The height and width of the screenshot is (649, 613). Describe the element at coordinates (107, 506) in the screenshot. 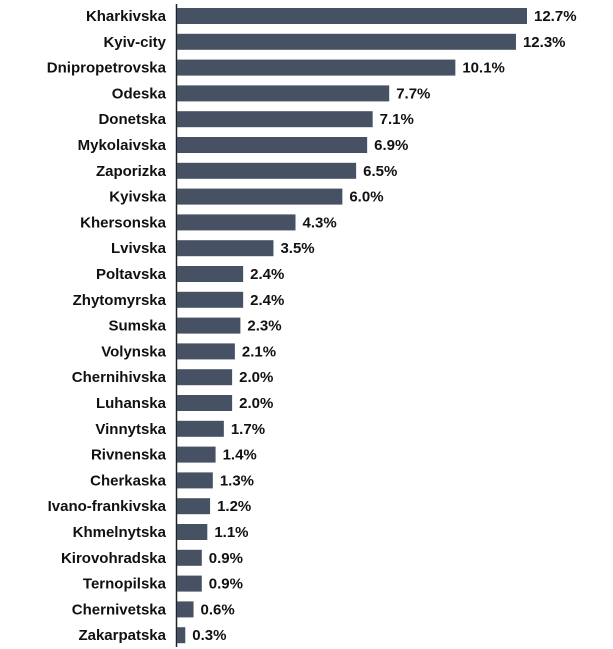

I see `category-label: Ivano-frankivska` at that location.